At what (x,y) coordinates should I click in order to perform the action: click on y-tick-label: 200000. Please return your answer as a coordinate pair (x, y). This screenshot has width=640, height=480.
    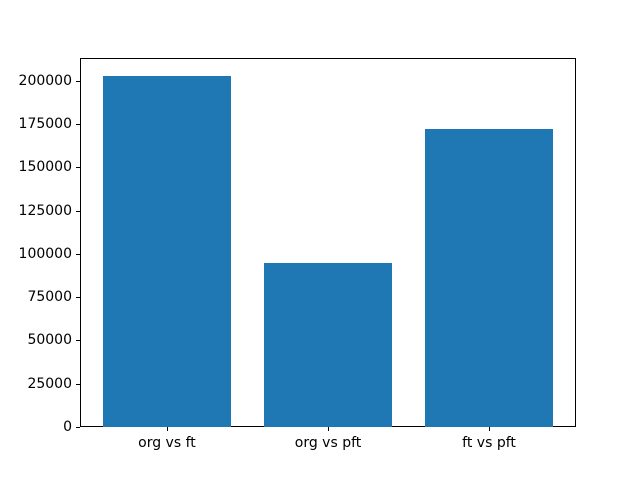
    Looking at the image, I should click on (45, 80).